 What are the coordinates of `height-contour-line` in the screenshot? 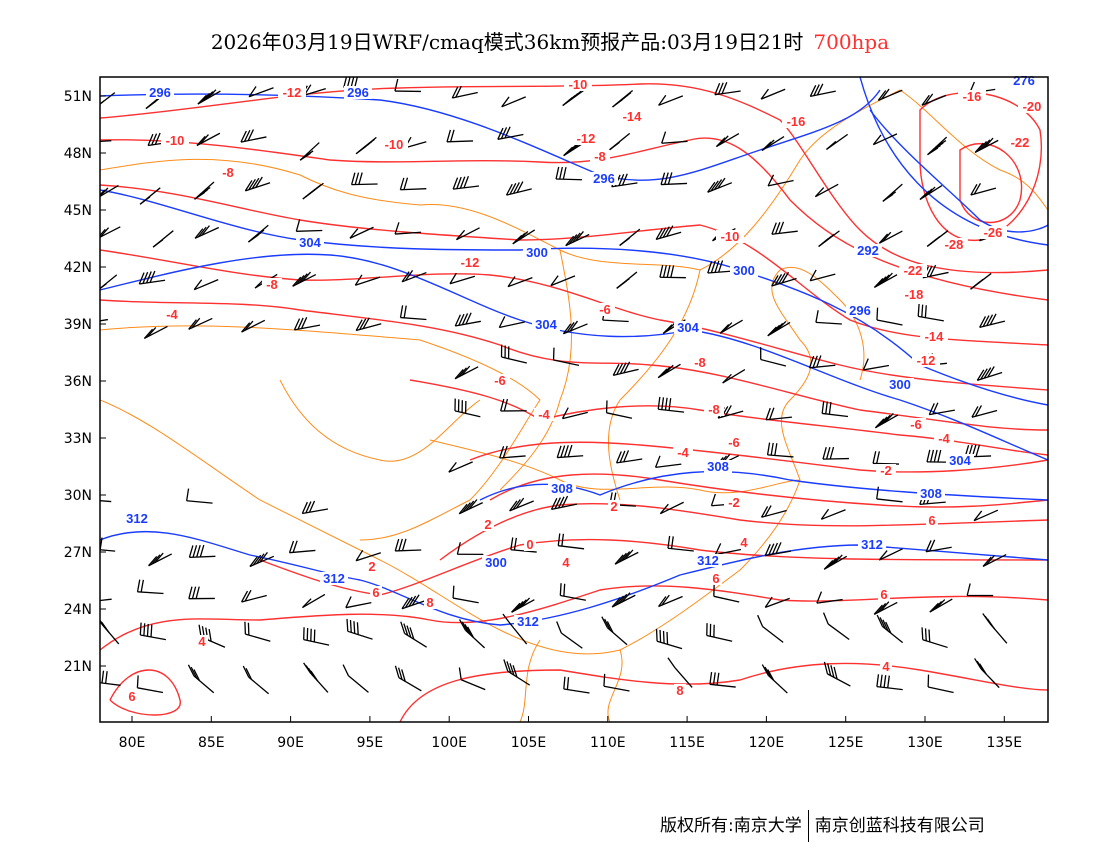 It's located at (490, 135).